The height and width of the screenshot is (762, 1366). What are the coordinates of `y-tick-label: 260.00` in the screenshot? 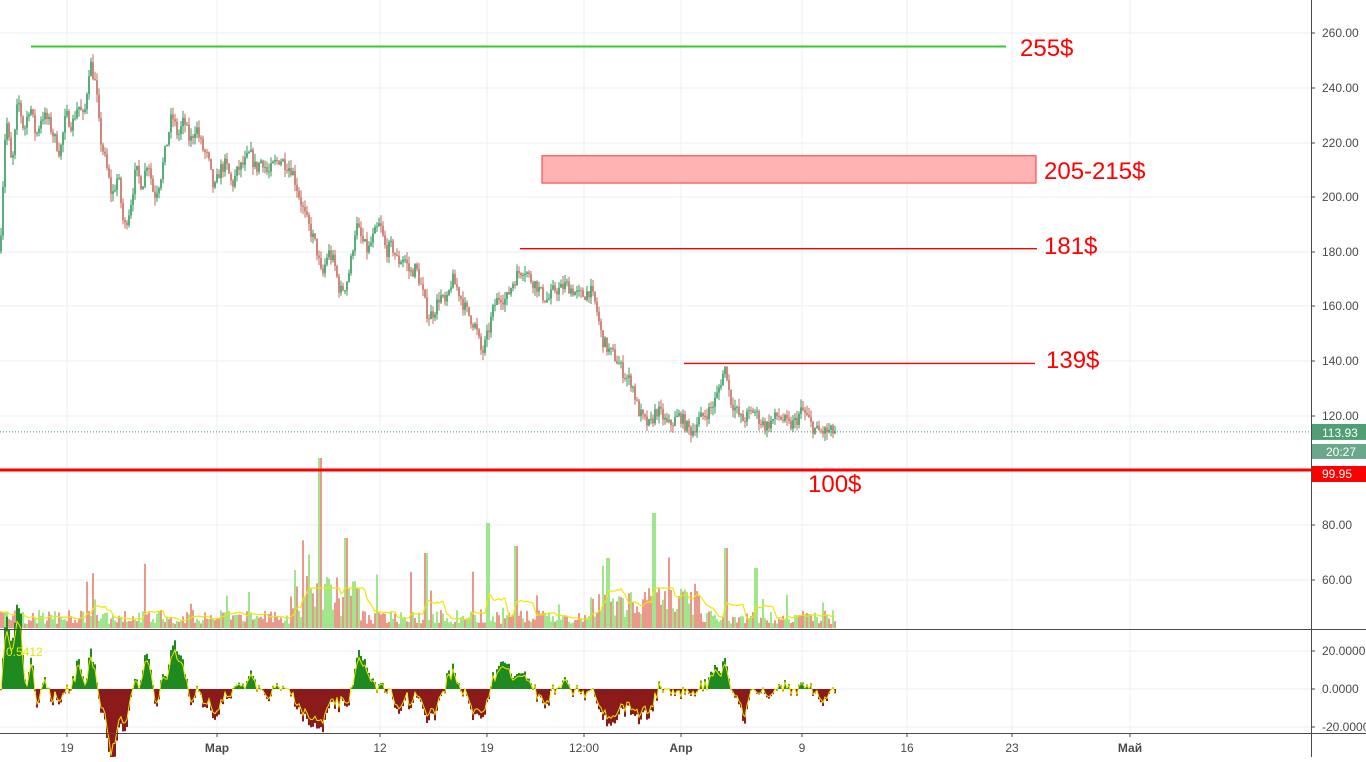 It's located at (1340, 33).